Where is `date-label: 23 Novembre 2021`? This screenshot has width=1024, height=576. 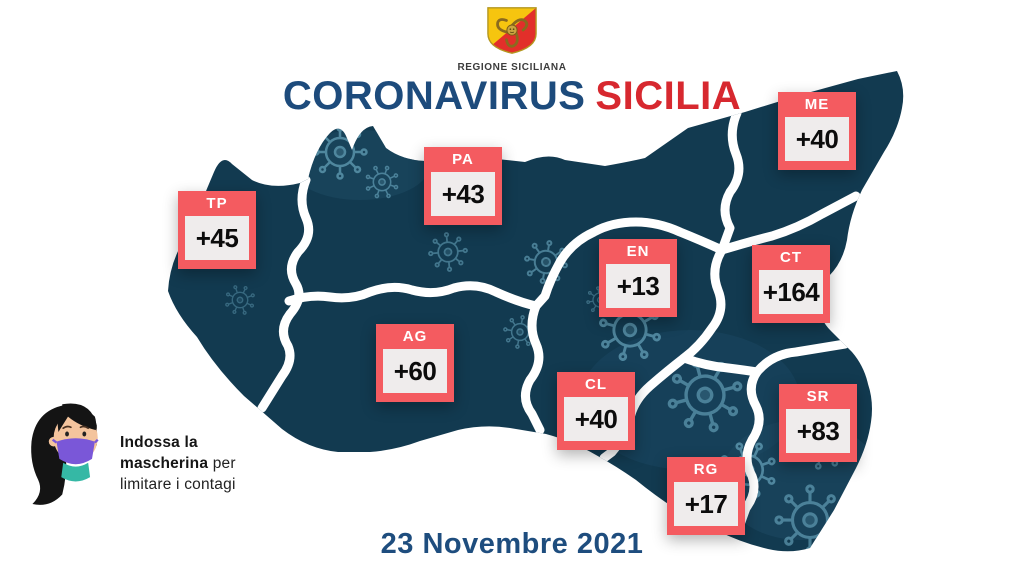
date-label: 23 Novembre 2021 is located at coordinates (512, 544).